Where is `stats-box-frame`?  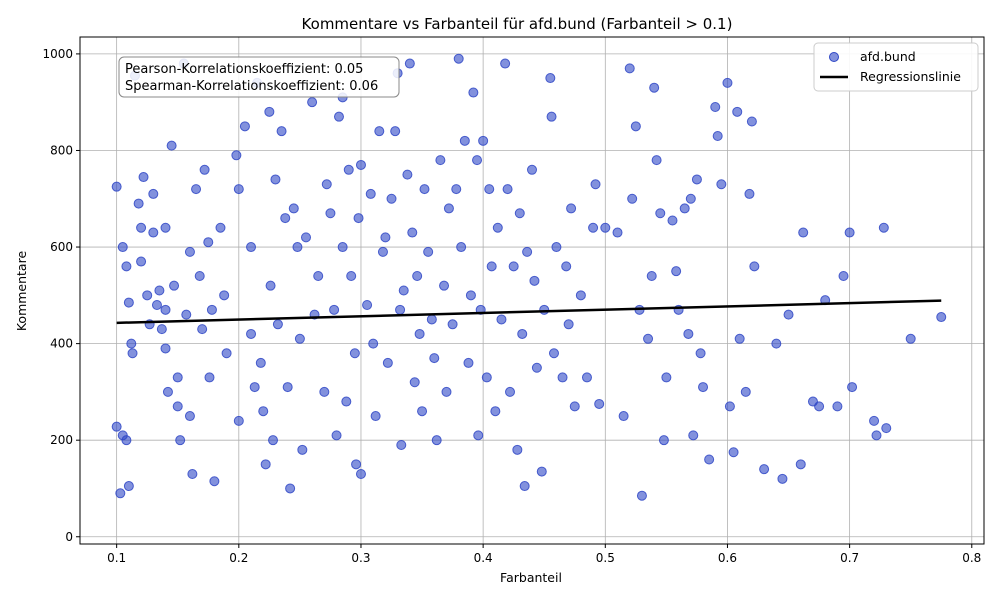 stats-box-frame is located at coordinates (259, 77).